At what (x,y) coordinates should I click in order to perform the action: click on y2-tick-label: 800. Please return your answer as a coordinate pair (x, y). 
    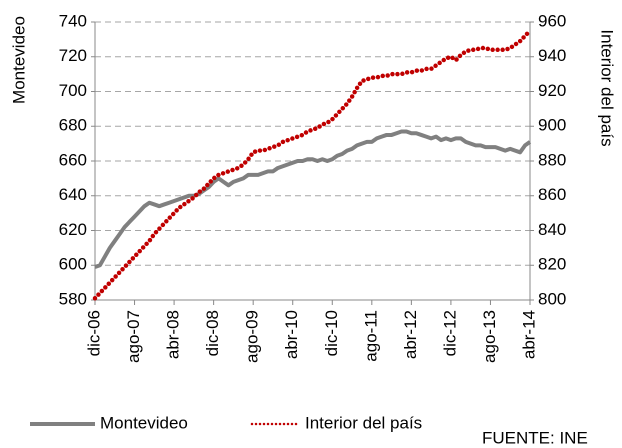
    Looking at the image, I should click on (552, 298).